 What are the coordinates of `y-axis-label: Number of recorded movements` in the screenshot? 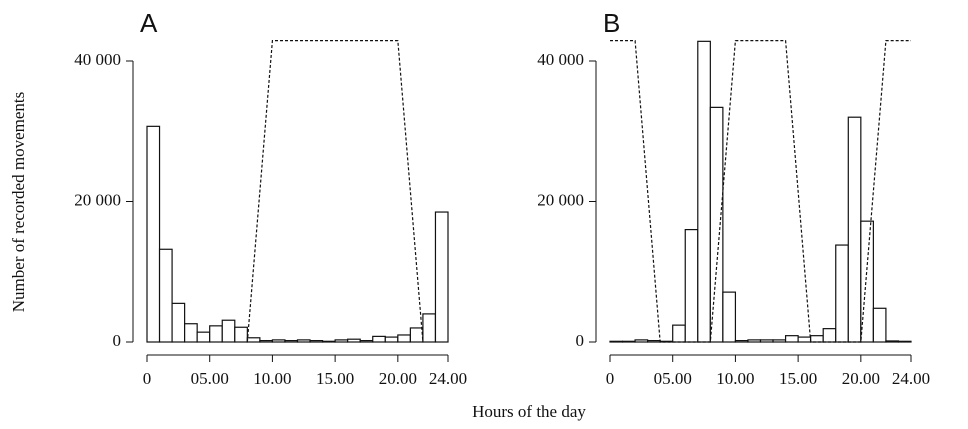 It's located at (18, 202).